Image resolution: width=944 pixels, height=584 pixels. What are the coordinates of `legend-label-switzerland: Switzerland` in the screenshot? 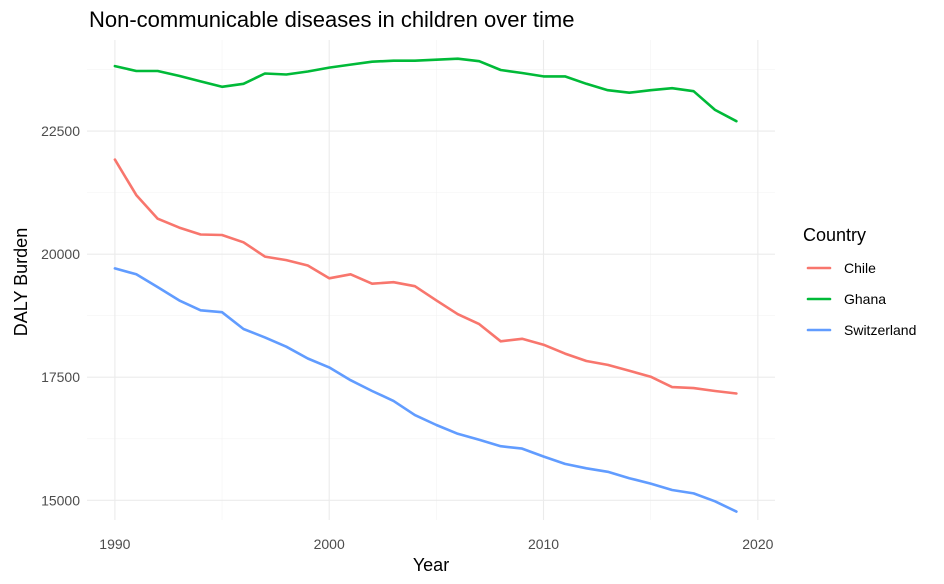 It's located at (880, 330).